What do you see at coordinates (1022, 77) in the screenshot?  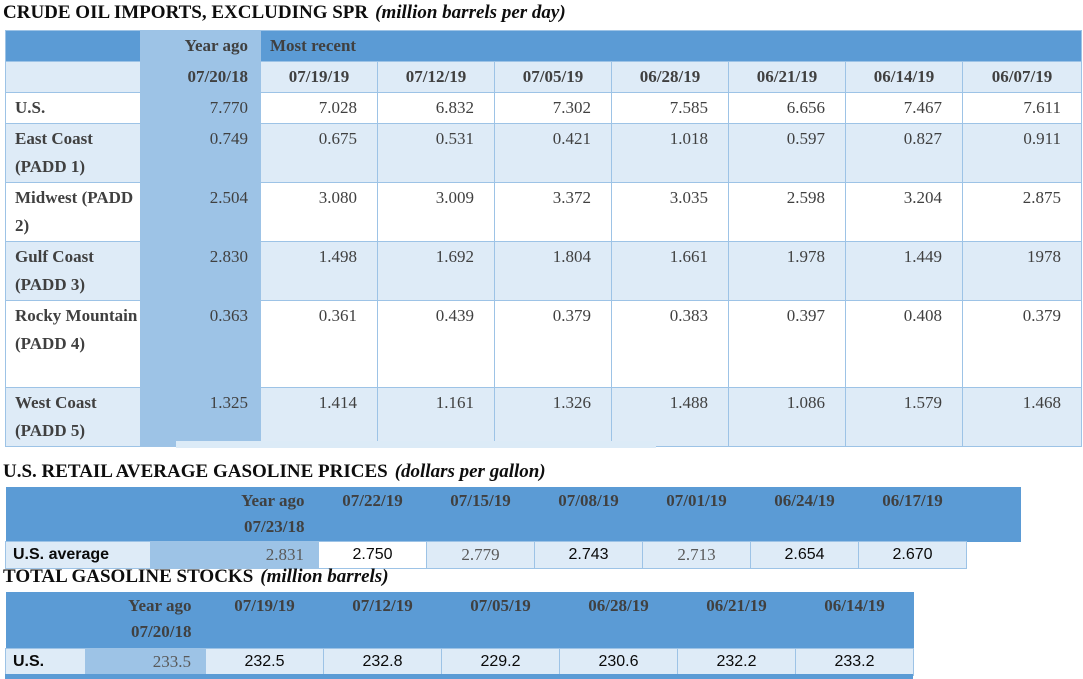 I see `date-column-header: 06/07/19` at bounding box center [1022, 77].